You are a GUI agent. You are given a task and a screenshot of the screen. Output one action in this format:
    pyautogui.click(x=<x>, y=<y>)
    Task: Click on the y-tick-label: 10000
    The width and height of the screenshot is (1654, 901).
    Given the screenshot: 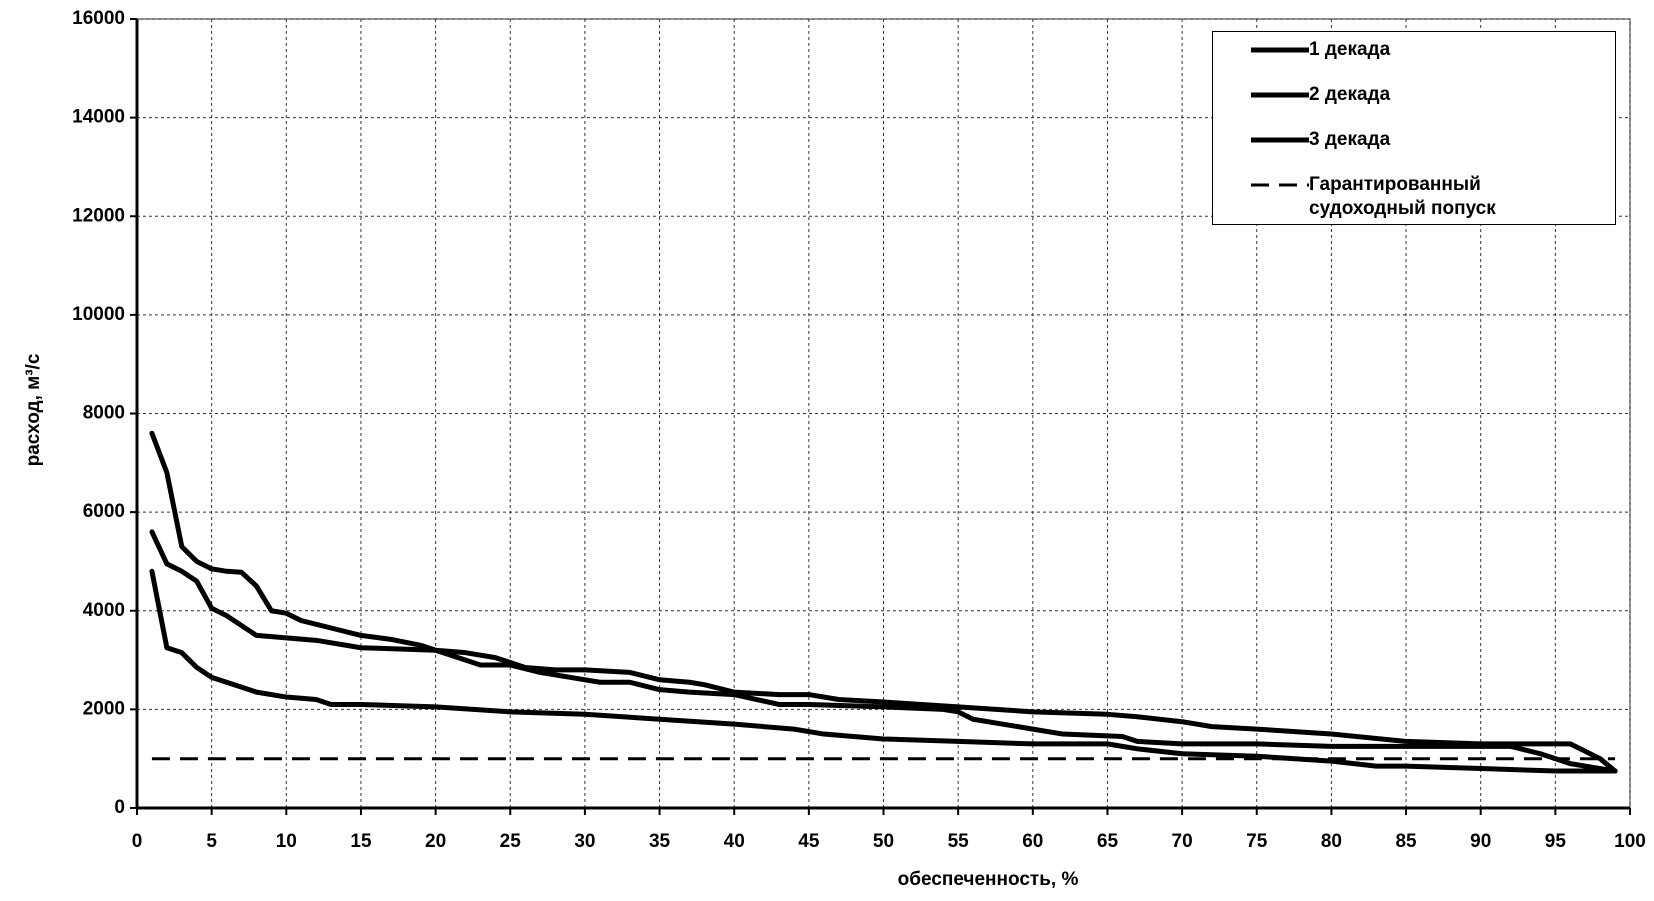 What is the action you would take?
    pyautogui.click(x=98, y=314)
    